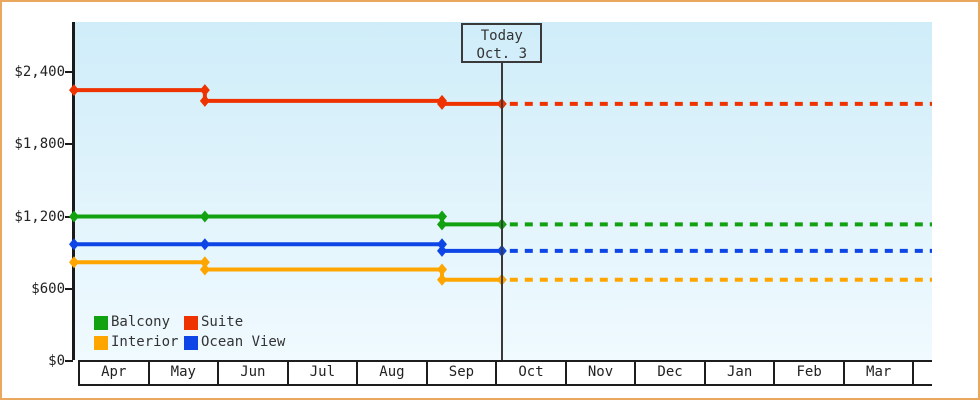 The image size is (980, 400). What do you see at coordinates (531, 373) in the screenshot?
I see `month-cell-oct: Oct` at bounding box center [531, 373].